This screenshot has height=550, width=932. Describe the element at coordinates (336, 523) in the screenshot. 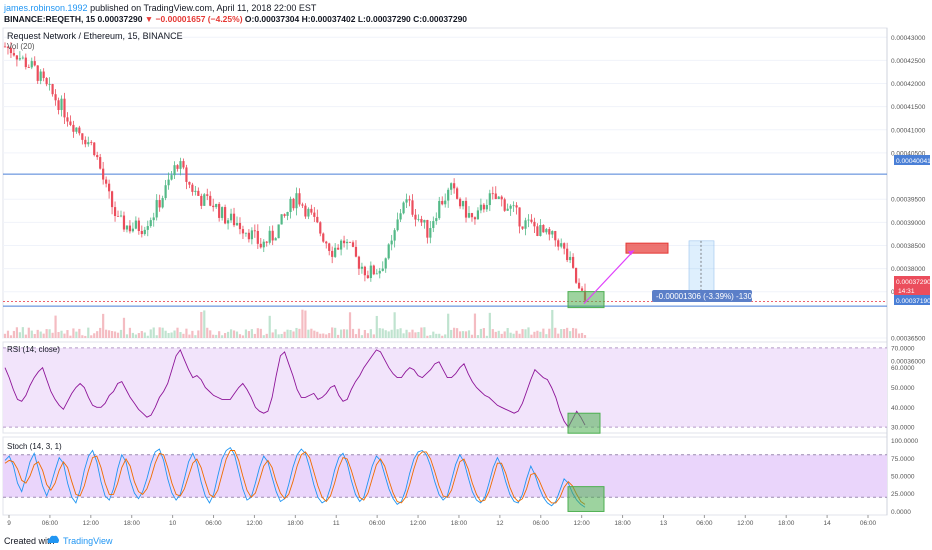

I see `time-tick-label: 11` at that location.